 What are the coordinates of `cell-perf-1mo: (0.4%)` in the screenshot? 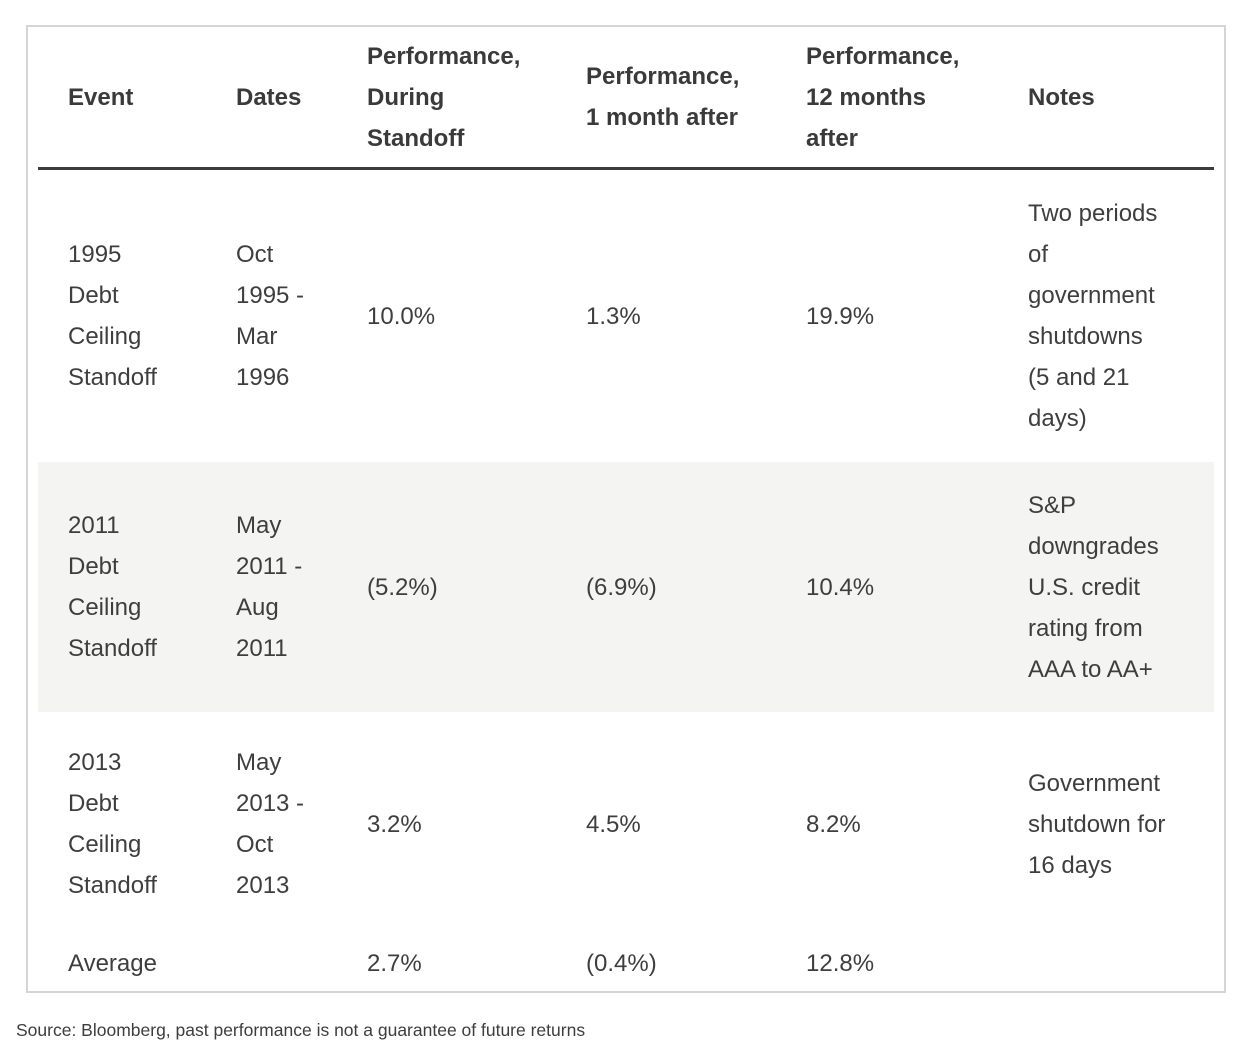 It's located at (621, 963).